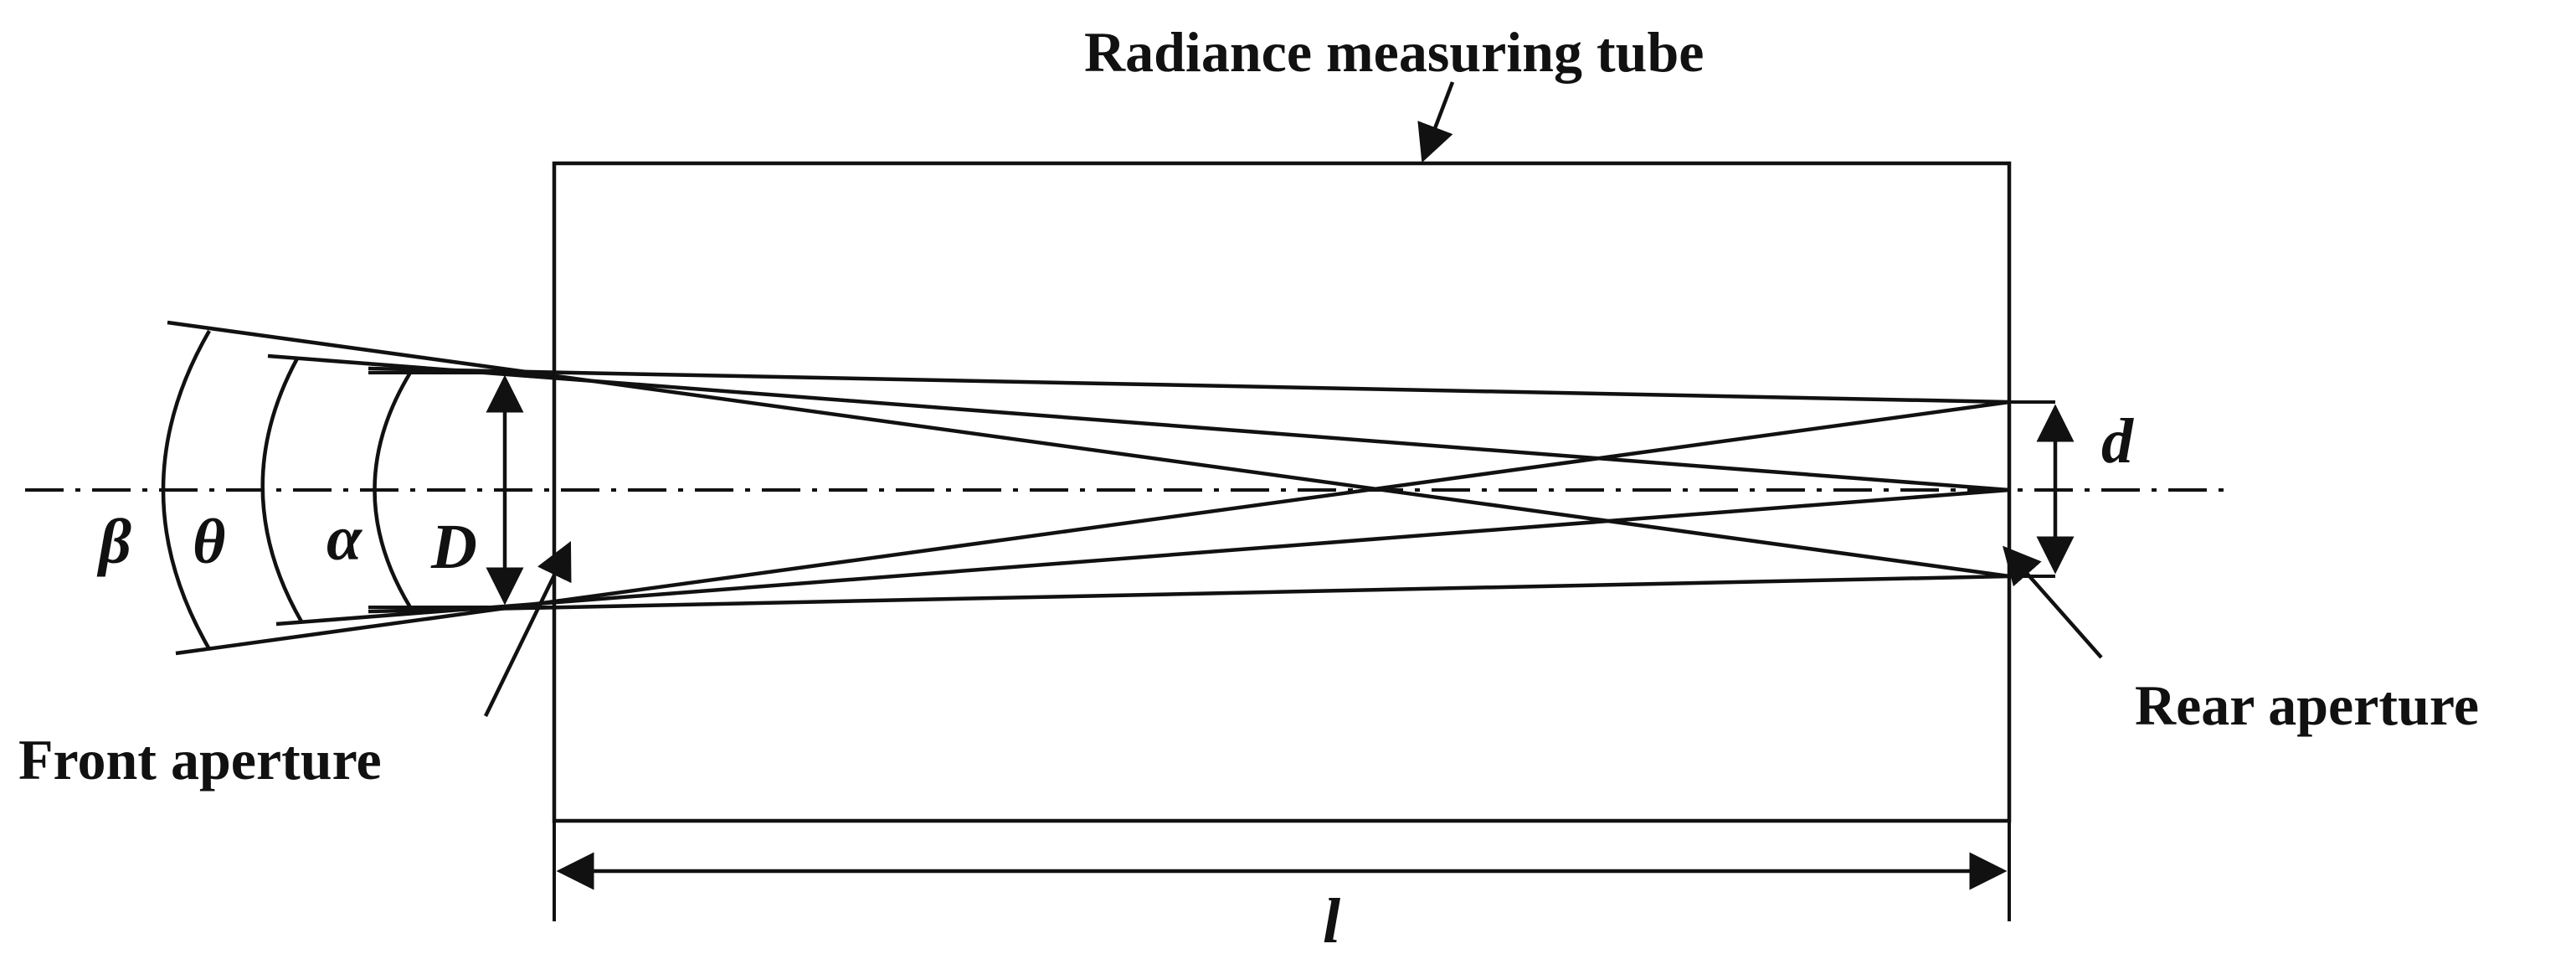 This screenshot has height=954, width=2576. What do you see at coordinates (282, 490) in the screenshot?
I see `arc-theta` at bounding box center [282, 490].